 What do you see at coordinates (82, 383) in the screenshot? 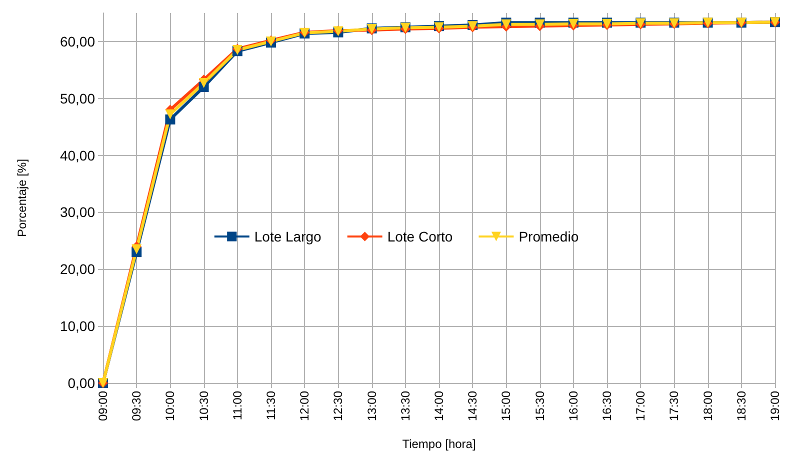
I see `y-tick-label: 0,00` at bounding box center [82, 383].